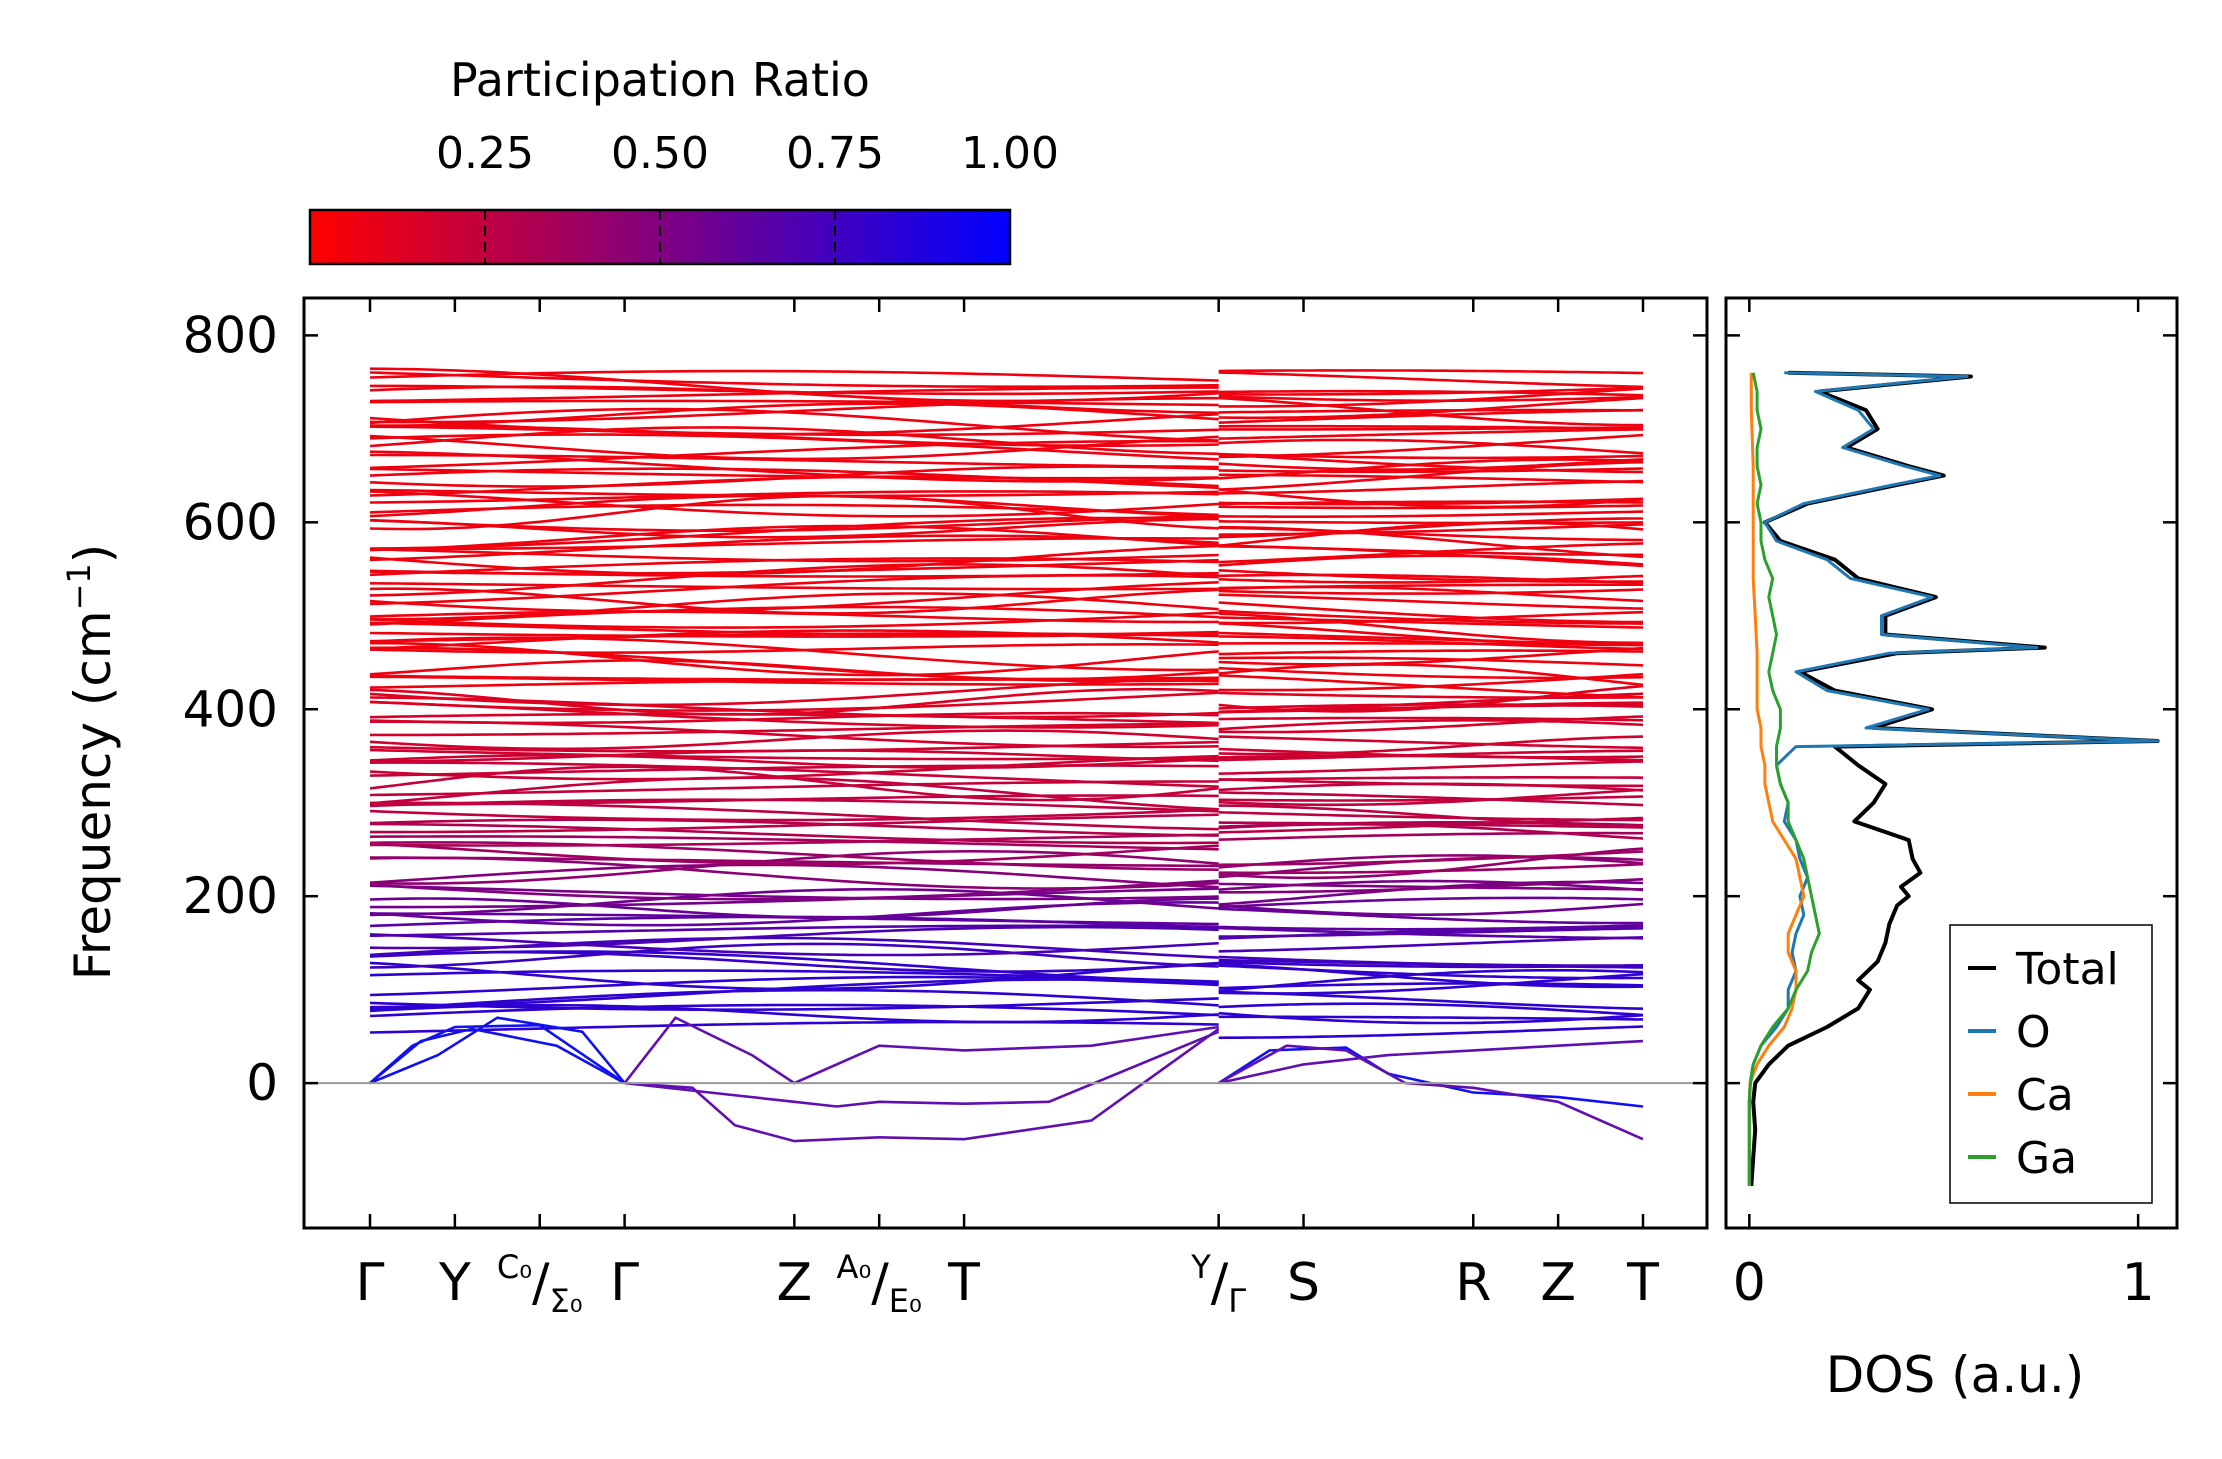 This screenshot has height=1459, width=2222. Describe the element at coordinates (624, 1283) in the screenshot. I see `kpoint-label: Γ` at that location.